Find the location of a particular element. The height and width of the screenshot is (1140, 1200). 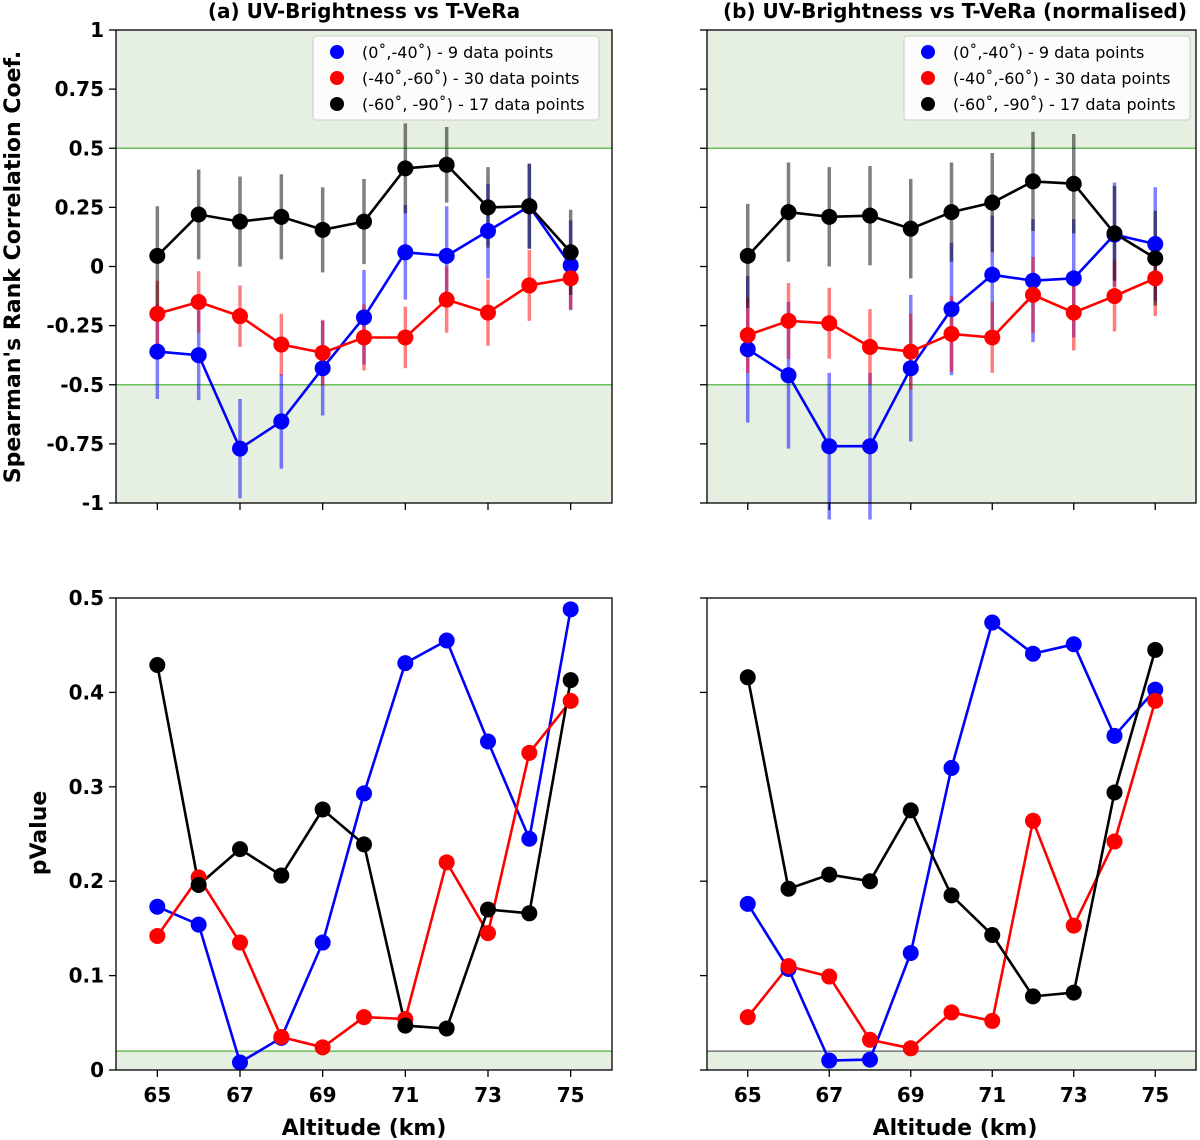

legend-b-frame is located at coordinates (1047, 78).